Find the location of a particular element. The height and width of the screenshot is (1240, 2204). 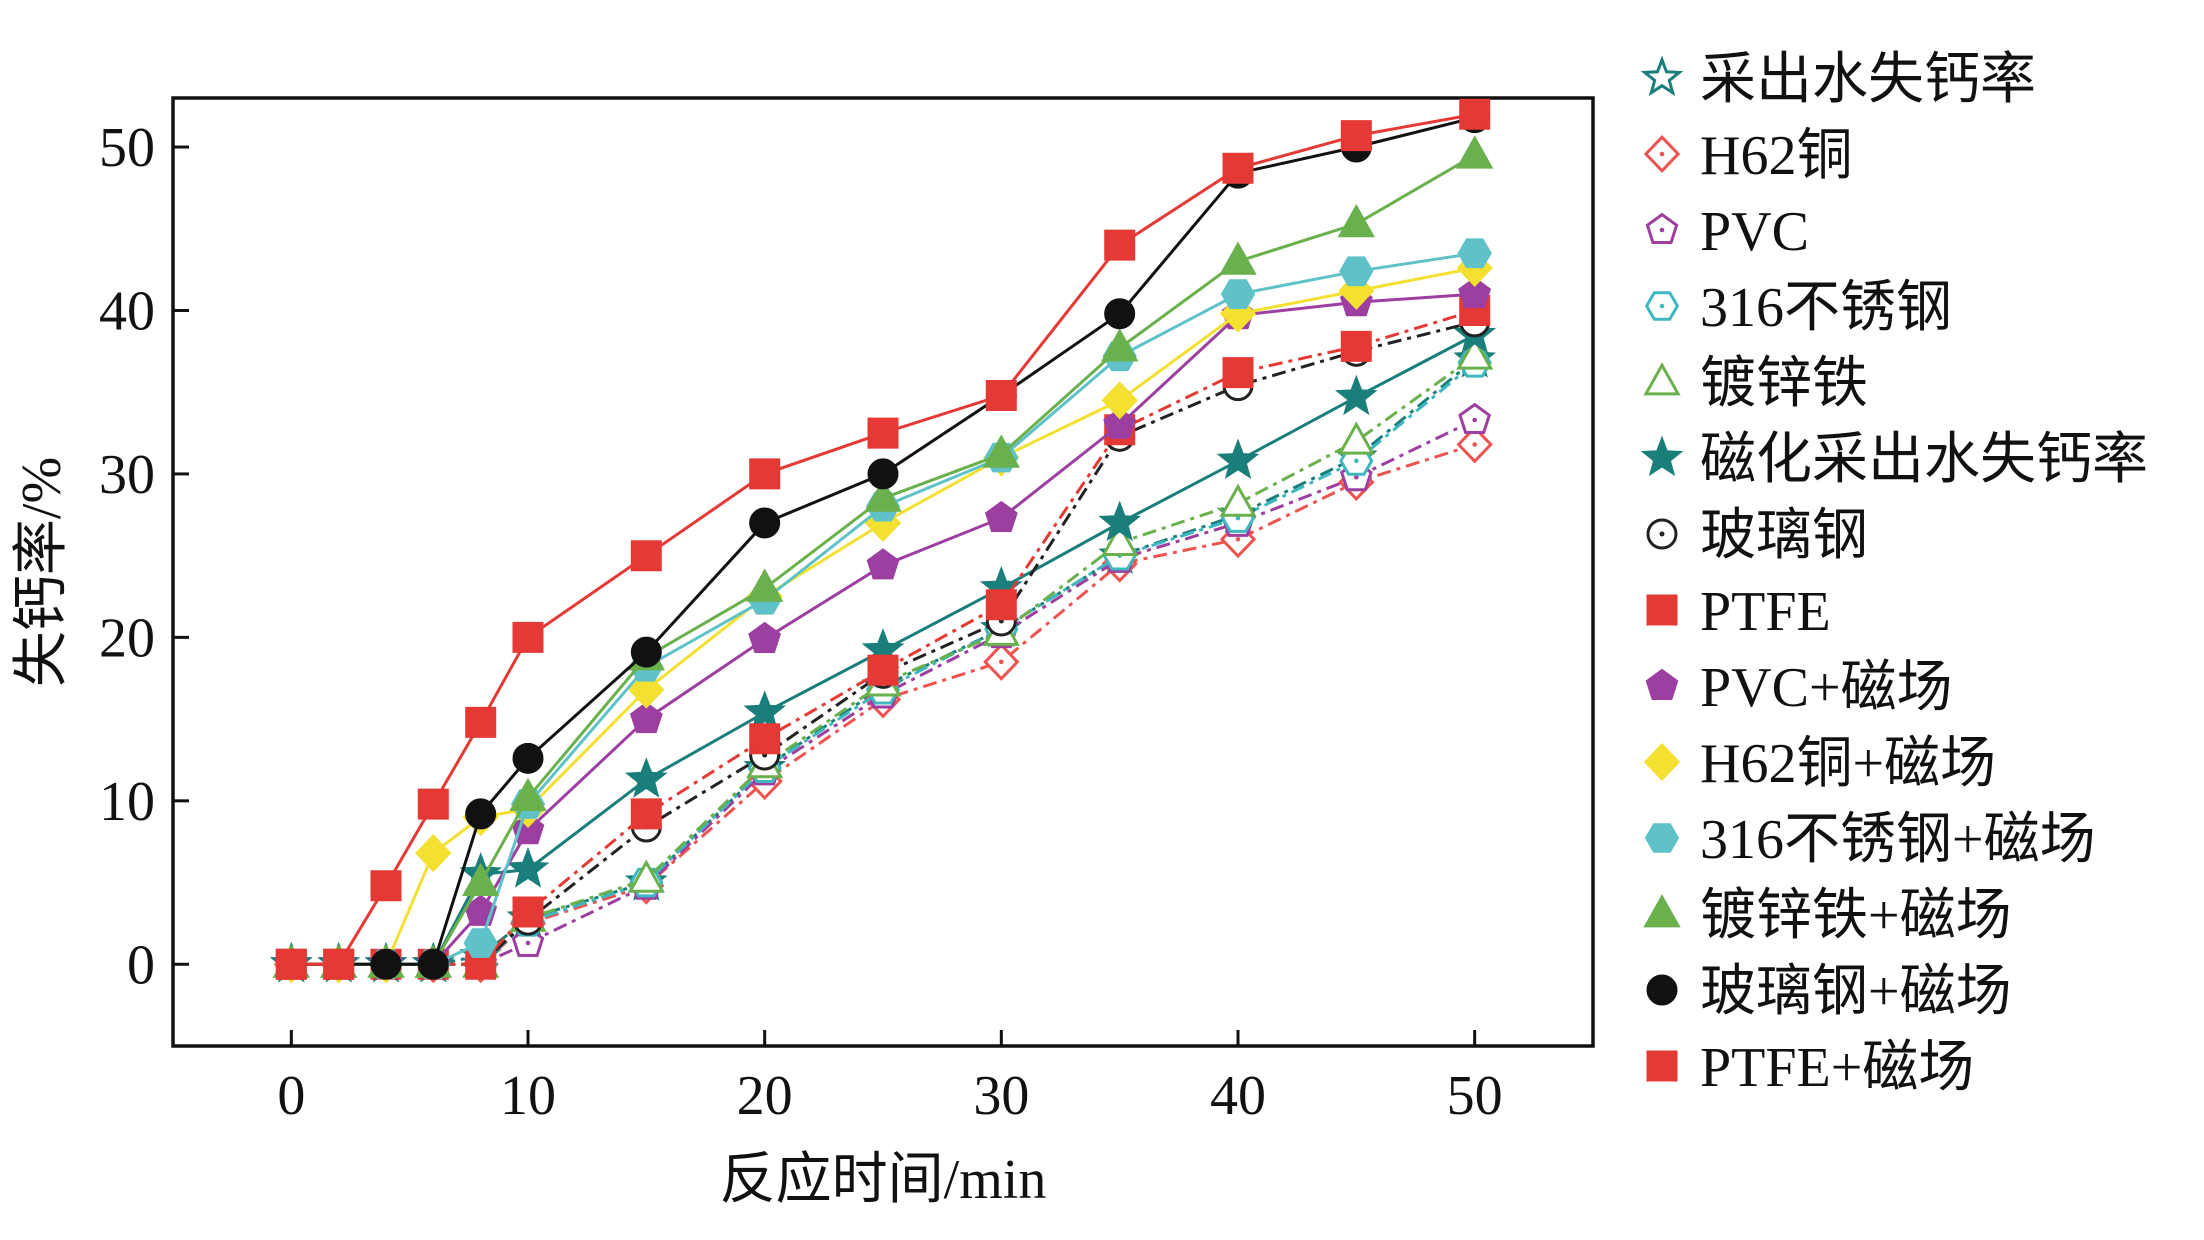

legend-label: 镀锌铁+磁场 is located at coordinates (1856, 916).